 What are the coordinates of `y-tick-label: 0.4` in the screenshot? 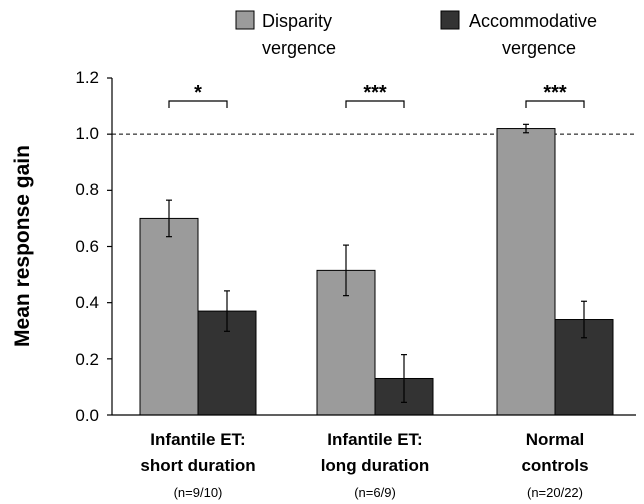 It's located at (87, 302).